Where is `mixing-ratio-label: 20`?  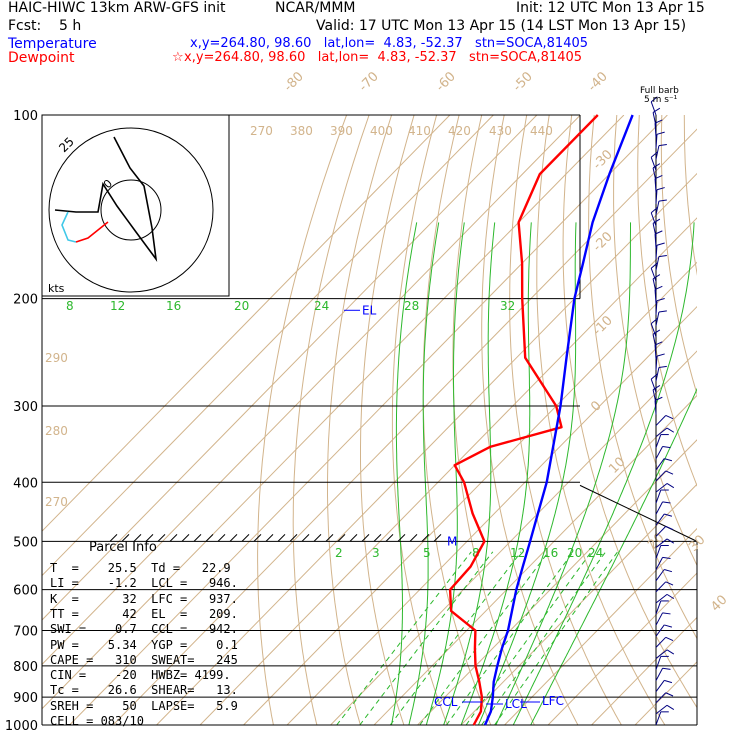
mixing-ratio-label: 20 is located at coordinates (574, 553).